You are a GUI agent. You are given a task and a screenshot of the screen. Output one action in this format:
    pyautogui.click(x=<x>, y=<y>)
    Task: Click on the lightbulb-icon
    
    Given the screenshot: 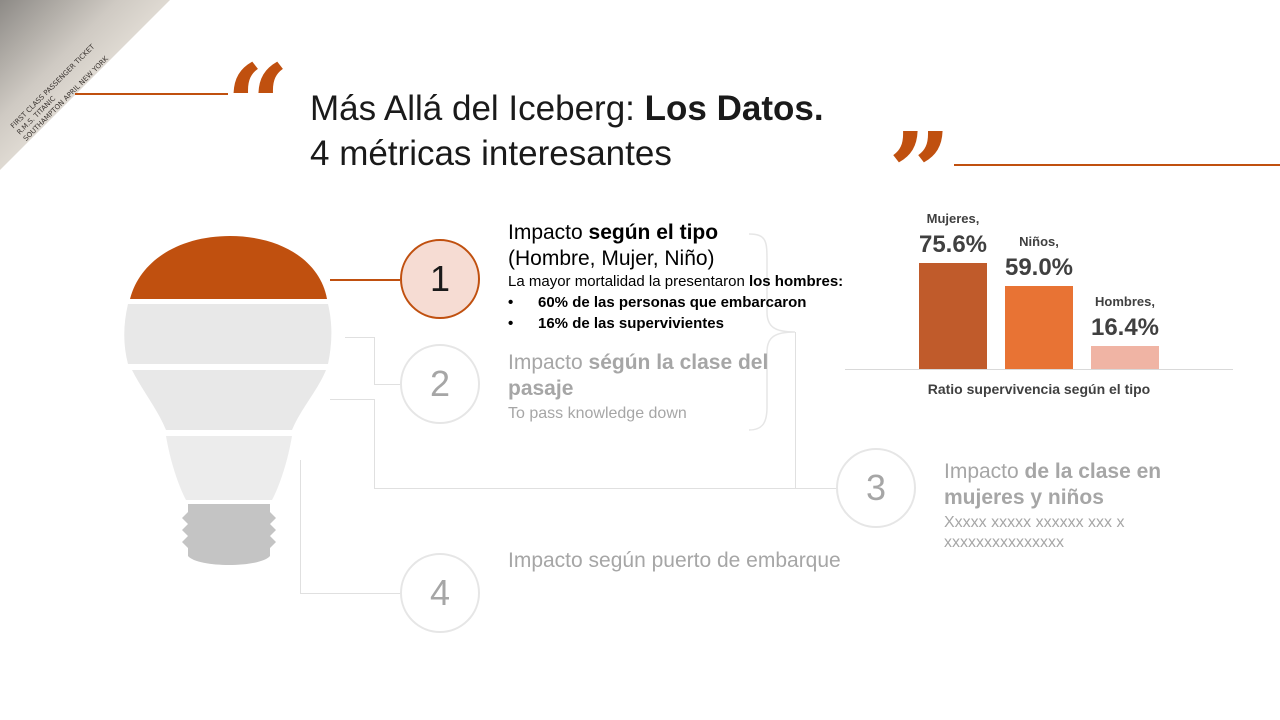 What is the action you would take?
    pyautogui.click(x=228, y=400)
    